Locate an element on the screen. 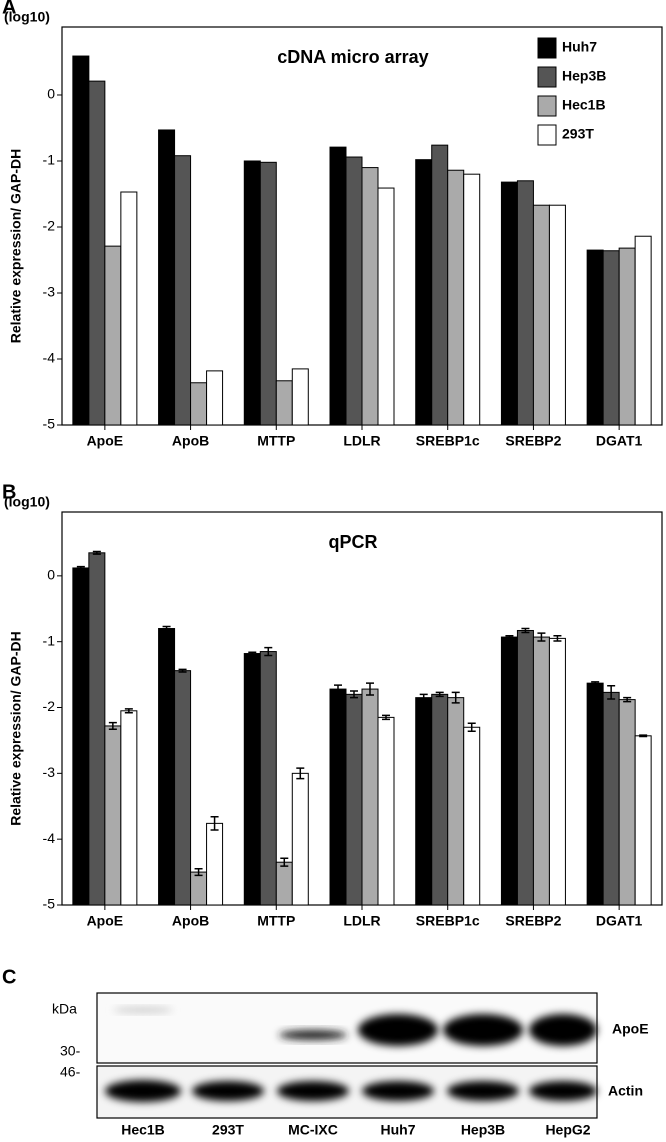 The width and height of the screenshot is (666, 1142). lane-label: HepG2 is located at coordinates (567, 1130).